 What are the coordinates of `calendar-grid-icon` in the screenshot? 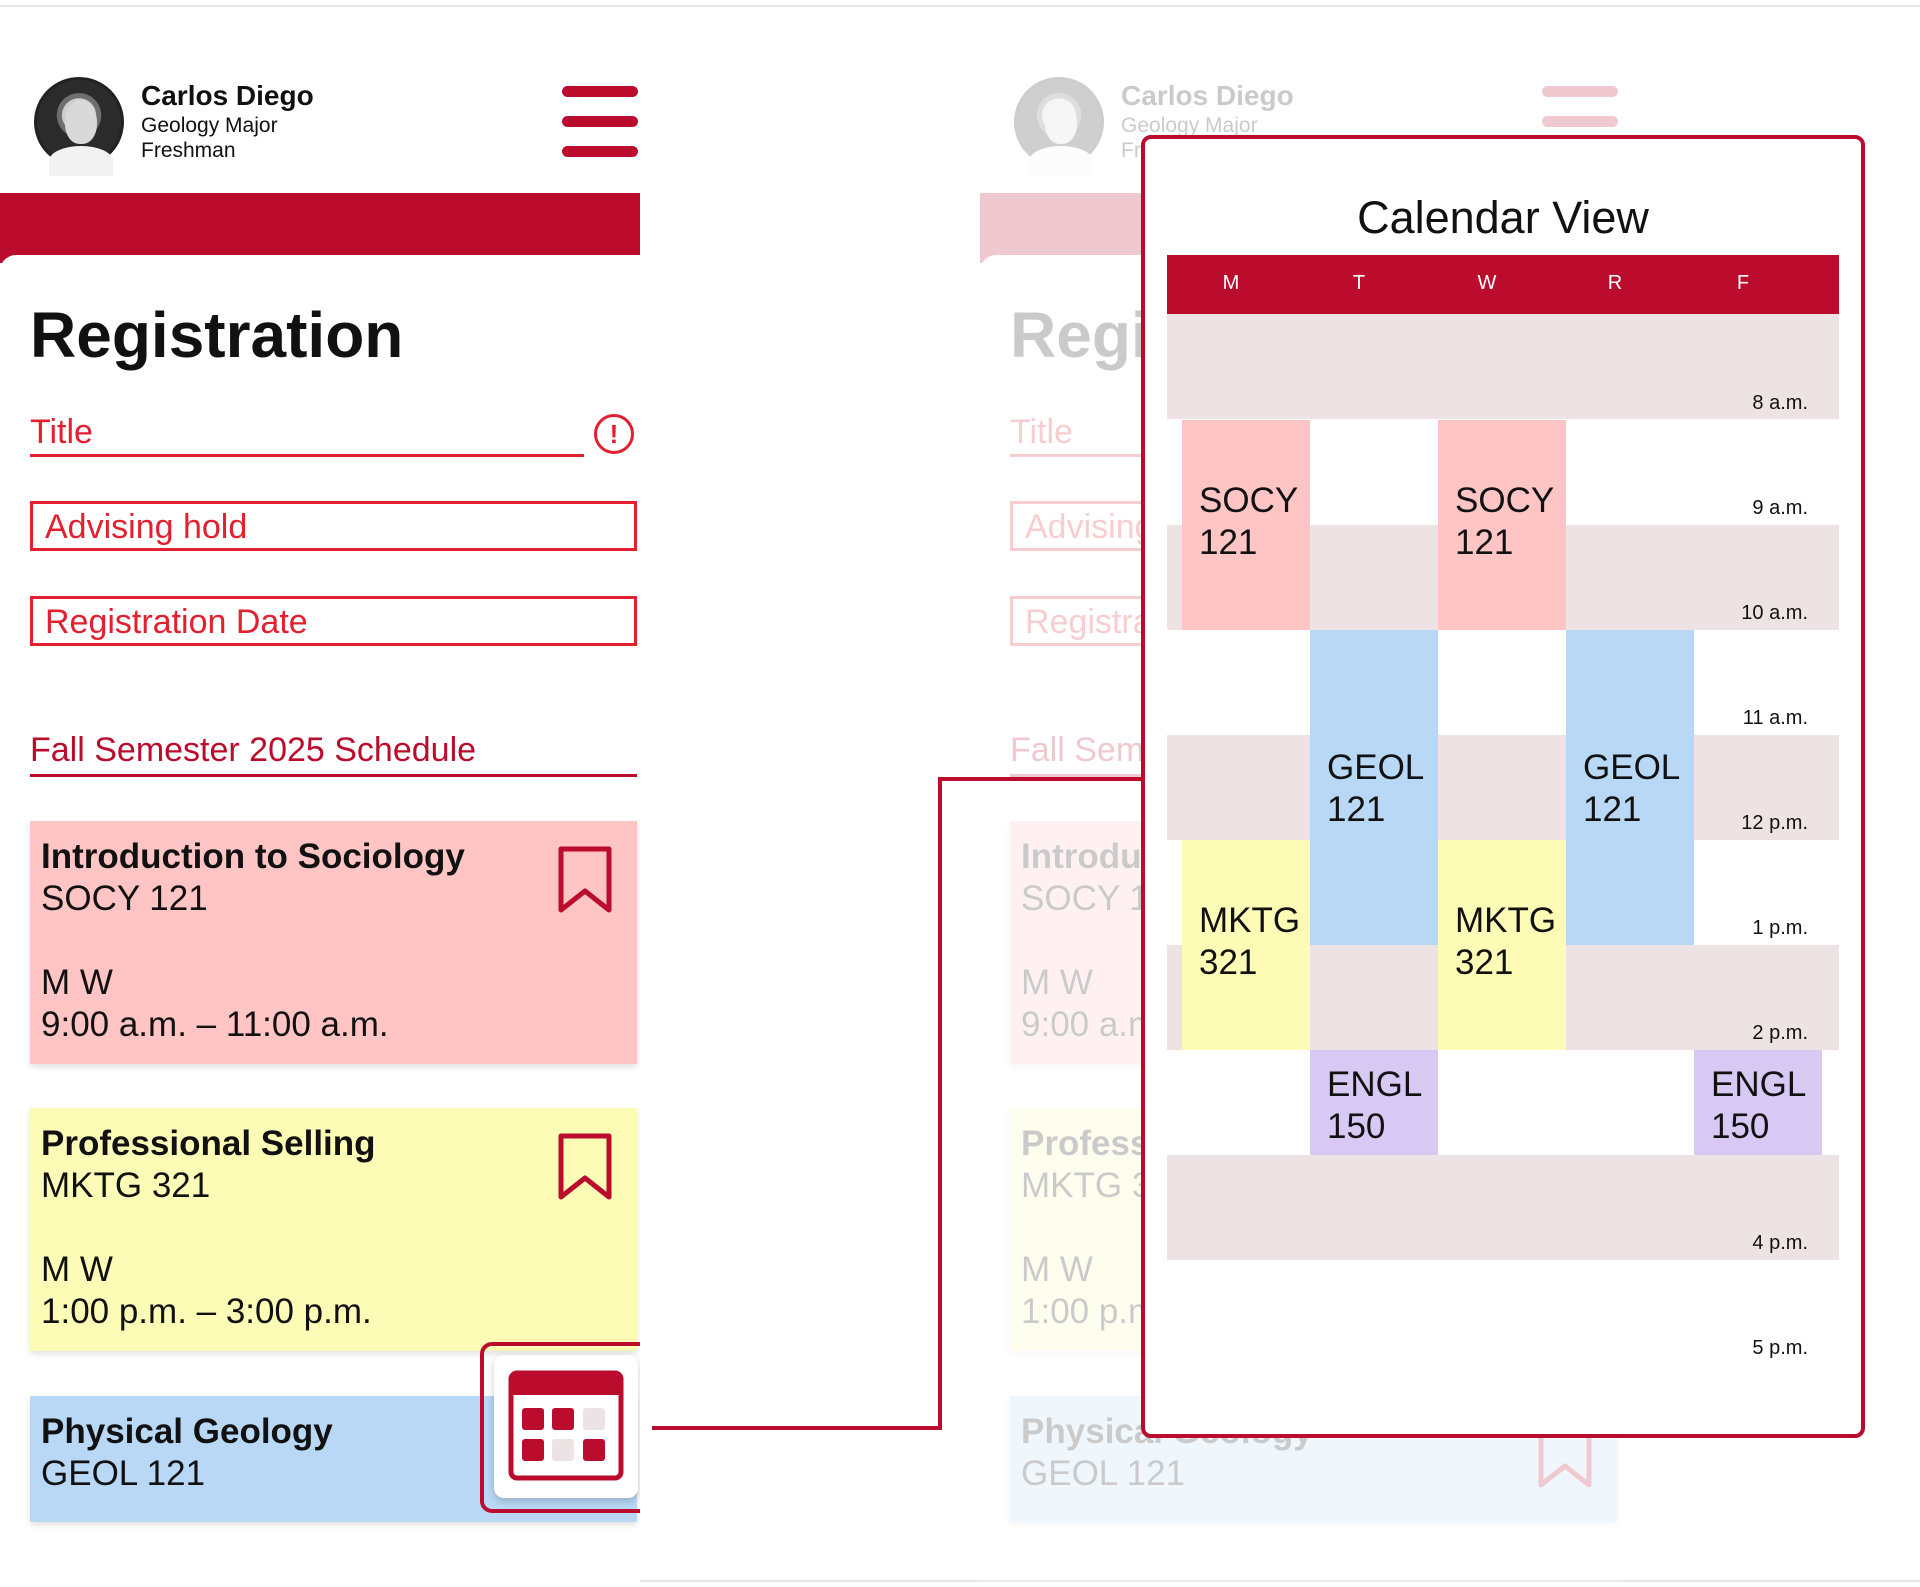 It's located at (566, 1425).